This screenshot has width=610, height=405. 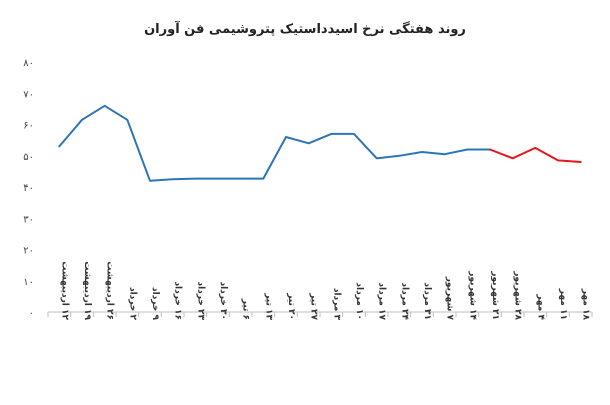 I want to click on x-tick-label: ۳۰ خرداد, so click(x=223, y=300).